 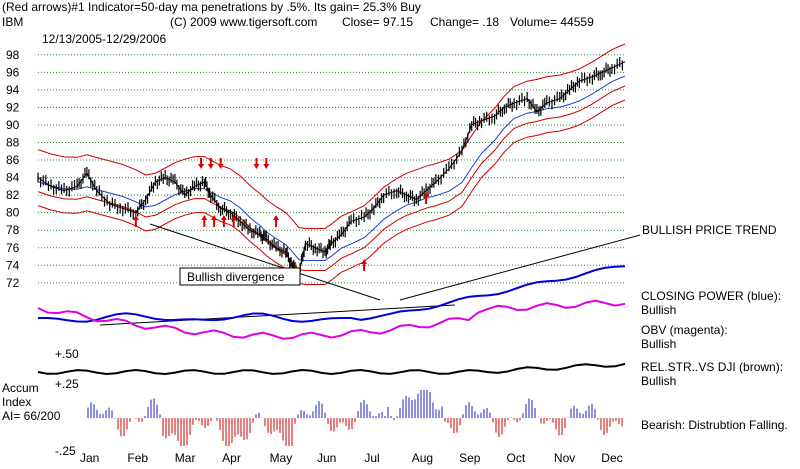 I want to click on accum-label: Accum, so click(x=20, y=388).